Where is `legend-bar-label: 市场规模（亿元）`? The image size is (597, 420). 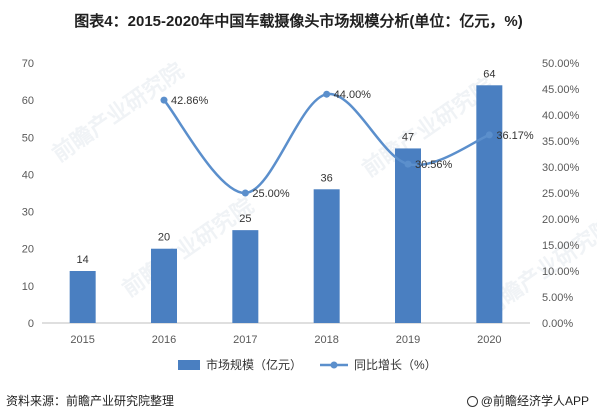 legend-bar-label: 市场规模（亿元） is located at coordinates (254, 364).